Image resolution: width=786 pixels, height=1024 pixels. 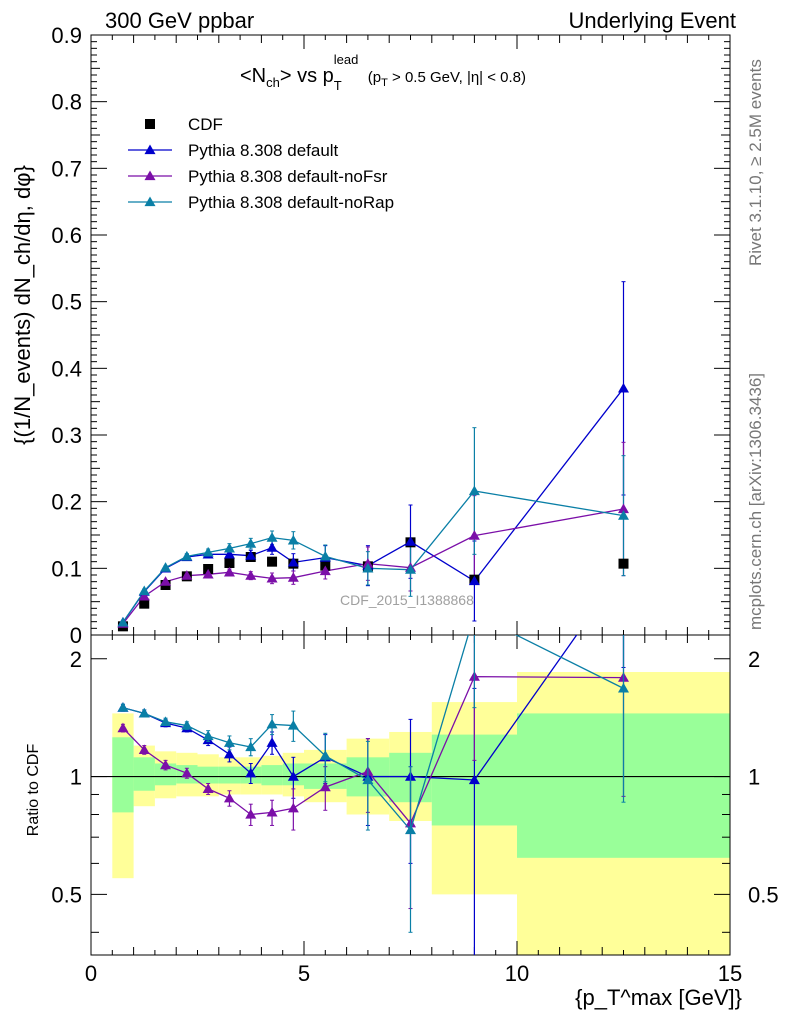 What do you see at coordinates (66, 894) in the screenshot?
I see `ratio-y-tick-label-0: 0.5` at bounding box center [66, 894].